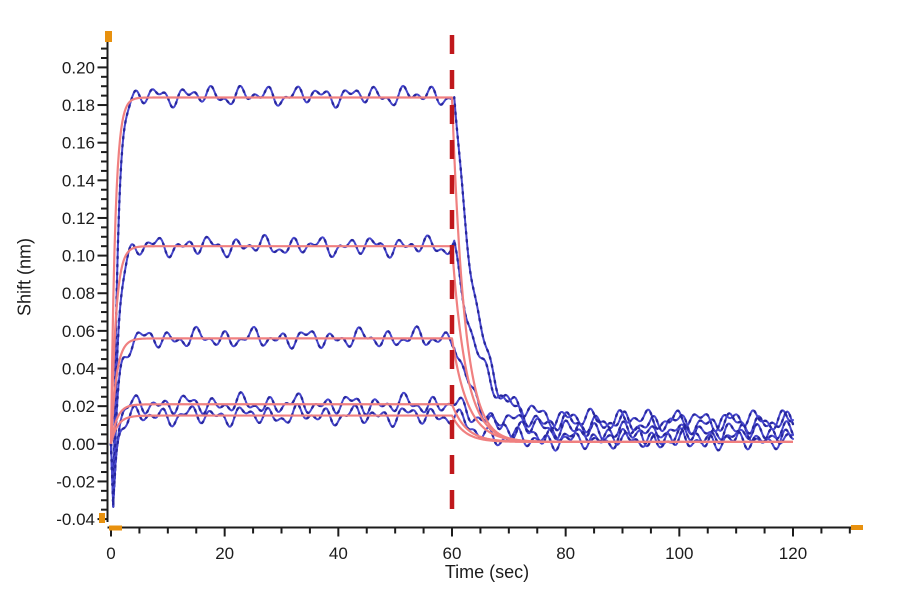 The height and width of the screenshot is (600, 900). Describe the element at coordinates (78, 256) in the screenshot. I see `y-tick-label: 0.10` at that location.